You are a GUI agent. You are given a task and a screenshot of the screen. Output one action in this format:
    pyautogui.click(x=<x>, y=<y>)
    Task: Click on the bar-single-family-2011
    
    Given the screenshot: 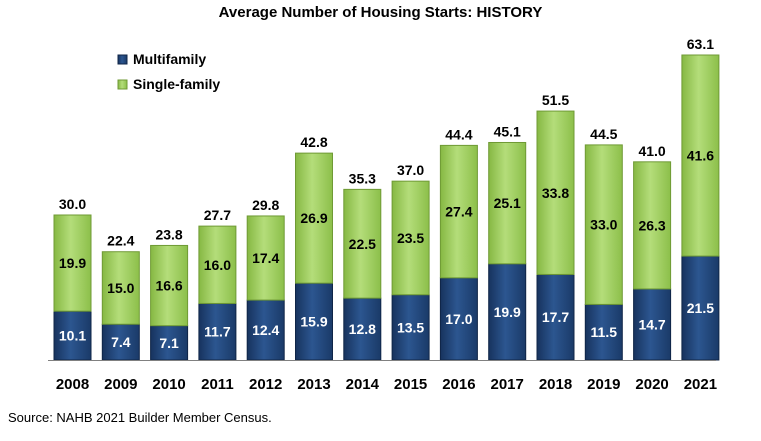 What is the action you would take?
    pyautogui.click(x=217, y=264)
    